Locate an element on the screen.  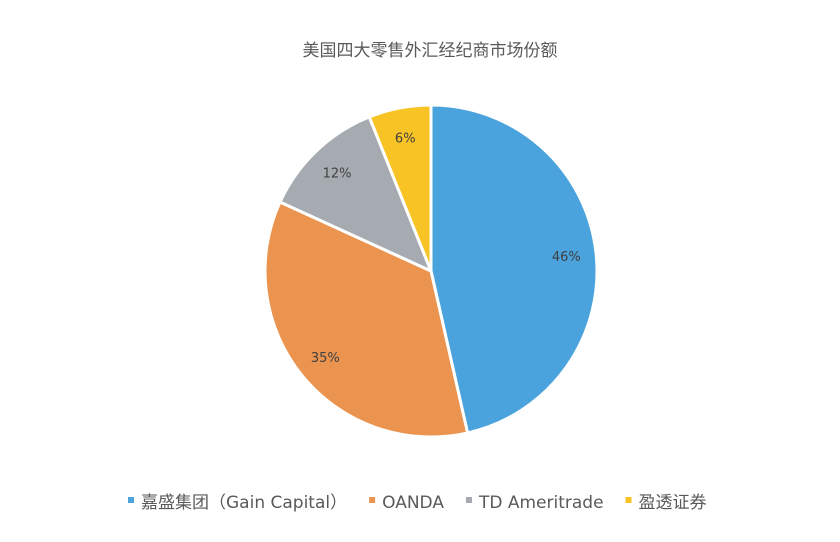
legend: 嘉盛集团（Gain Capital） OANDA TD Ameritrade 盈透证券 is located at coordinates (417, 503).